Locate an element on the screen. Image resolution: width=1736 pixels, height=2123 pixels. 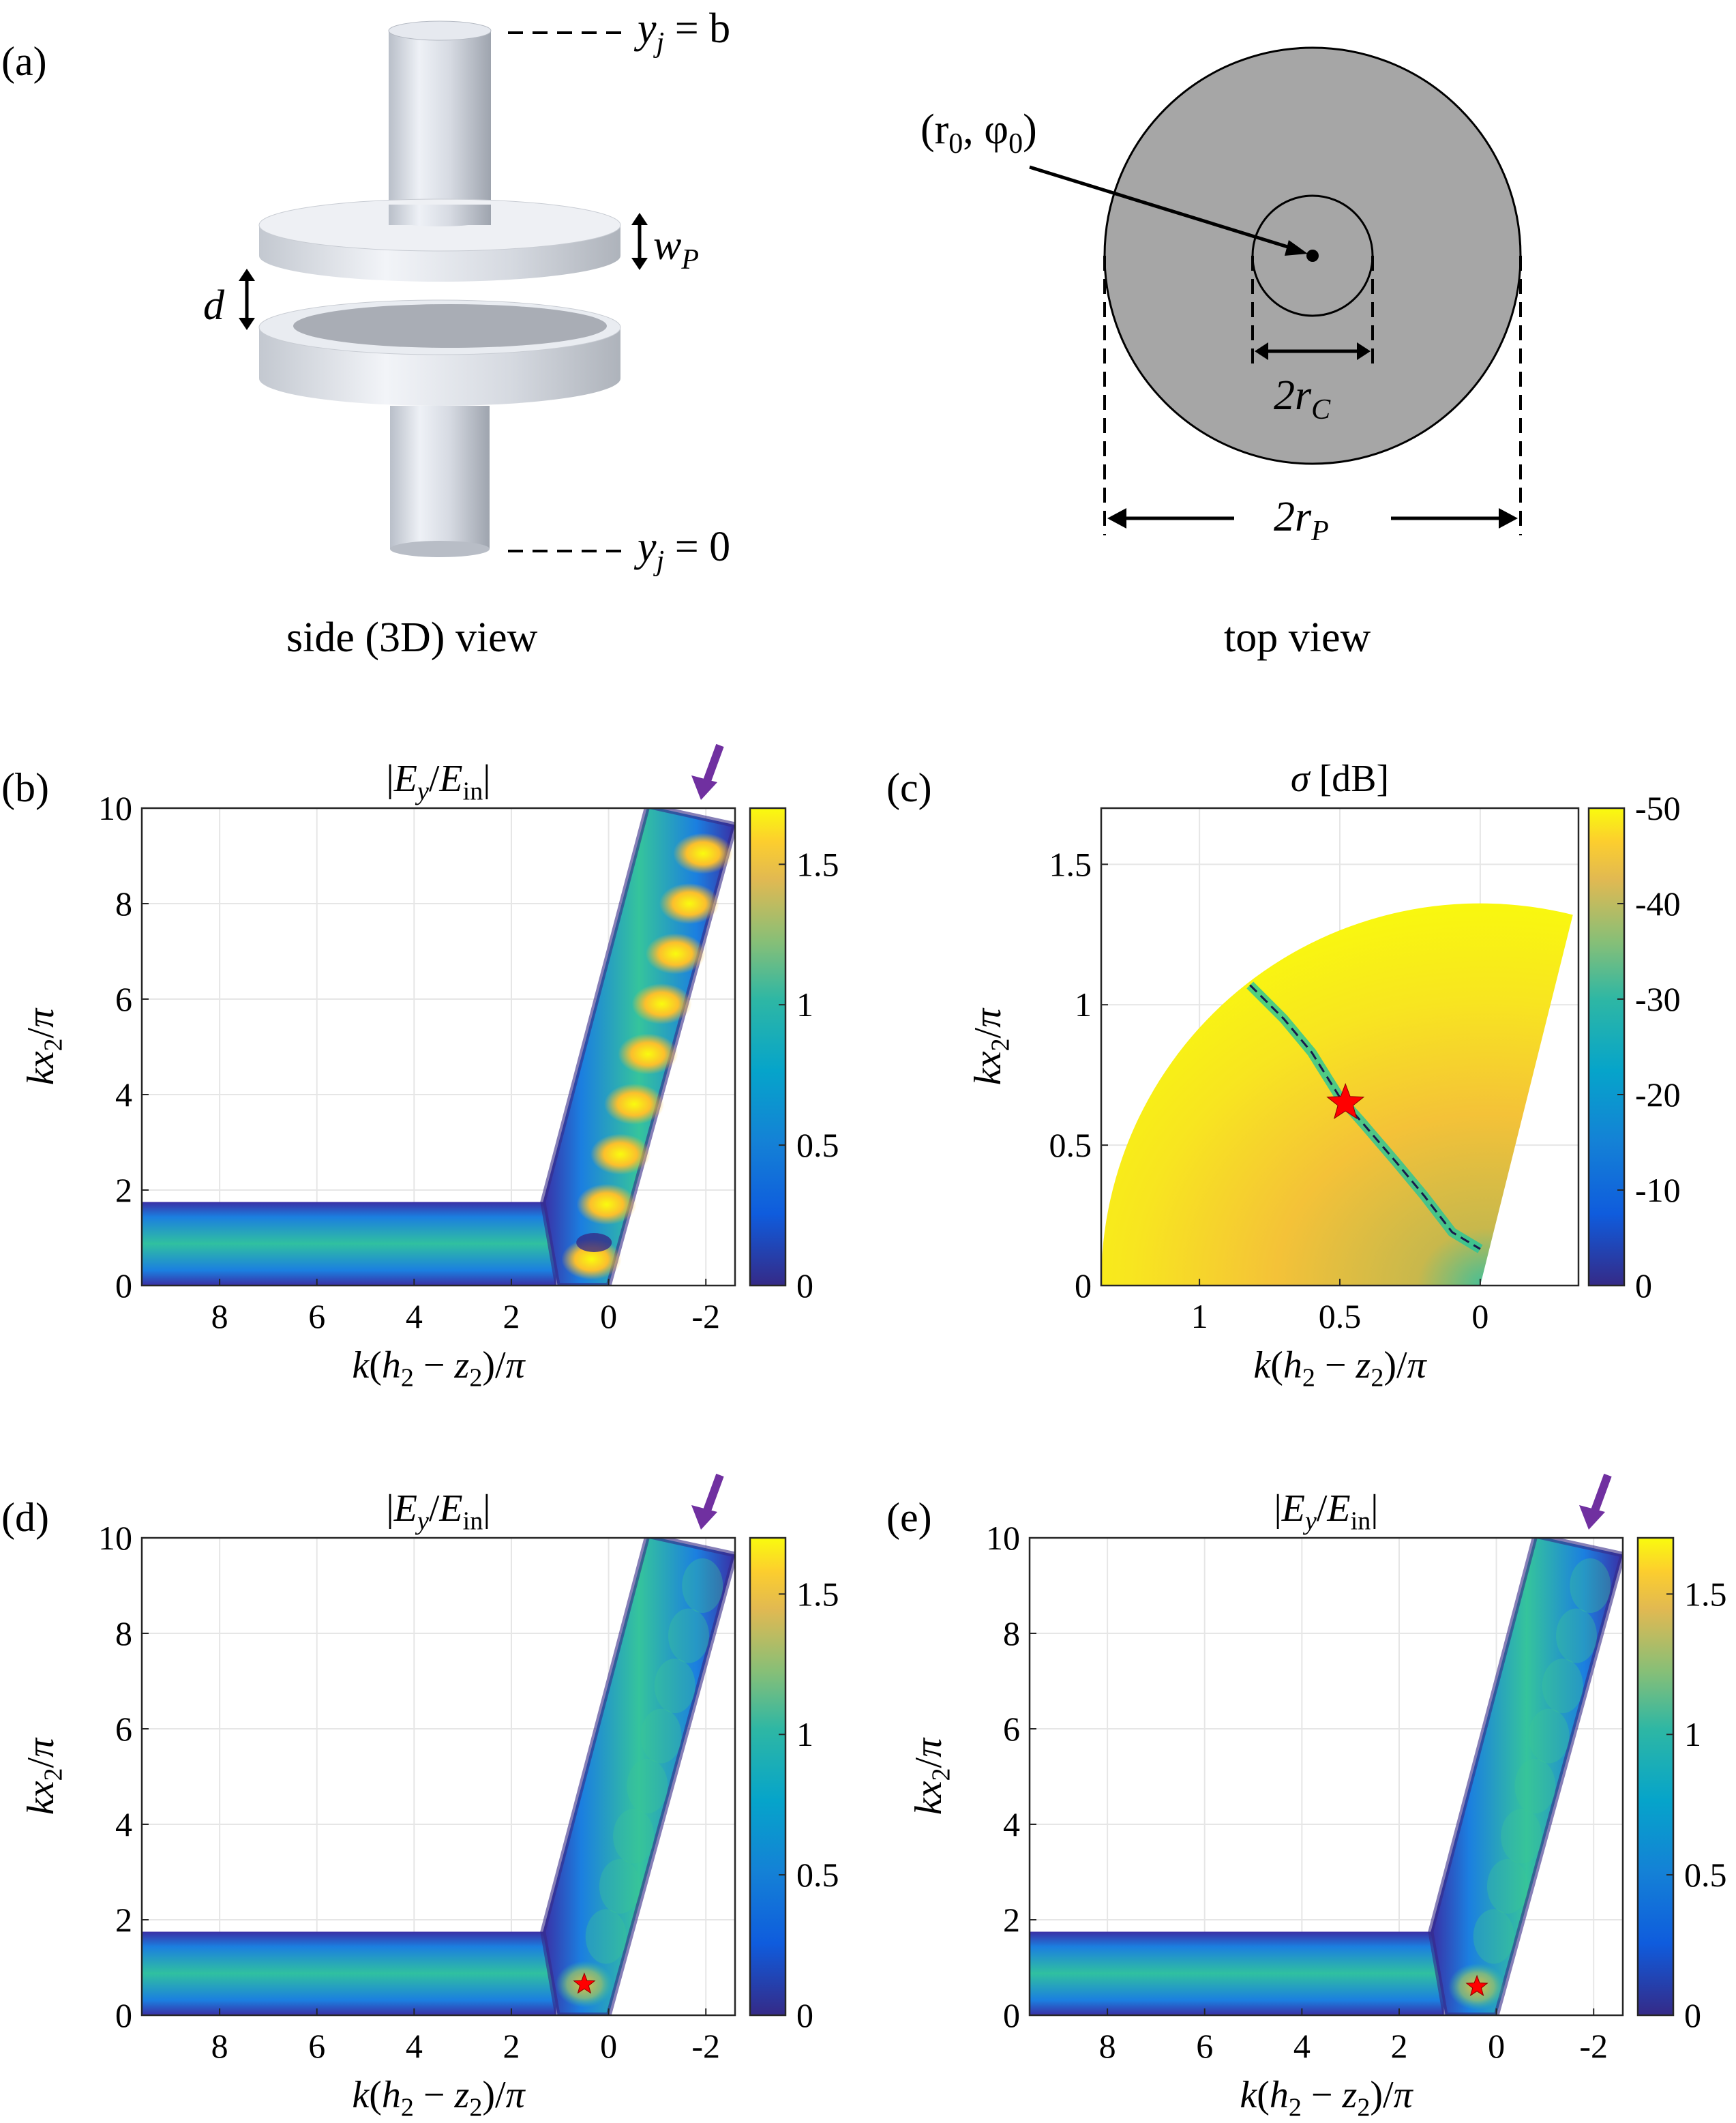
panel-a-label: (a) is located at coordinates (24, 61).